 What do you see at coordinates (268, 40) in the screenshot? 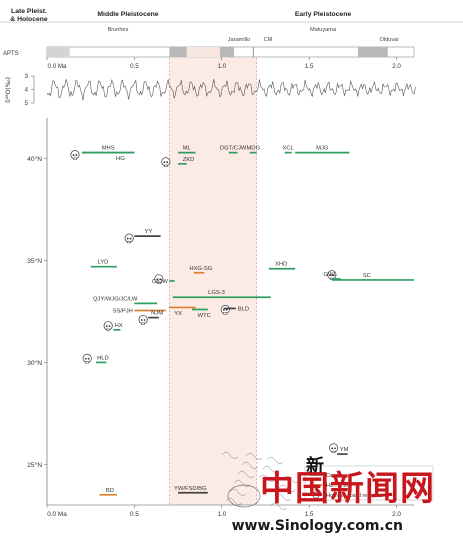
I see `chron-label-2: CM` at bounding box center [268, 40].